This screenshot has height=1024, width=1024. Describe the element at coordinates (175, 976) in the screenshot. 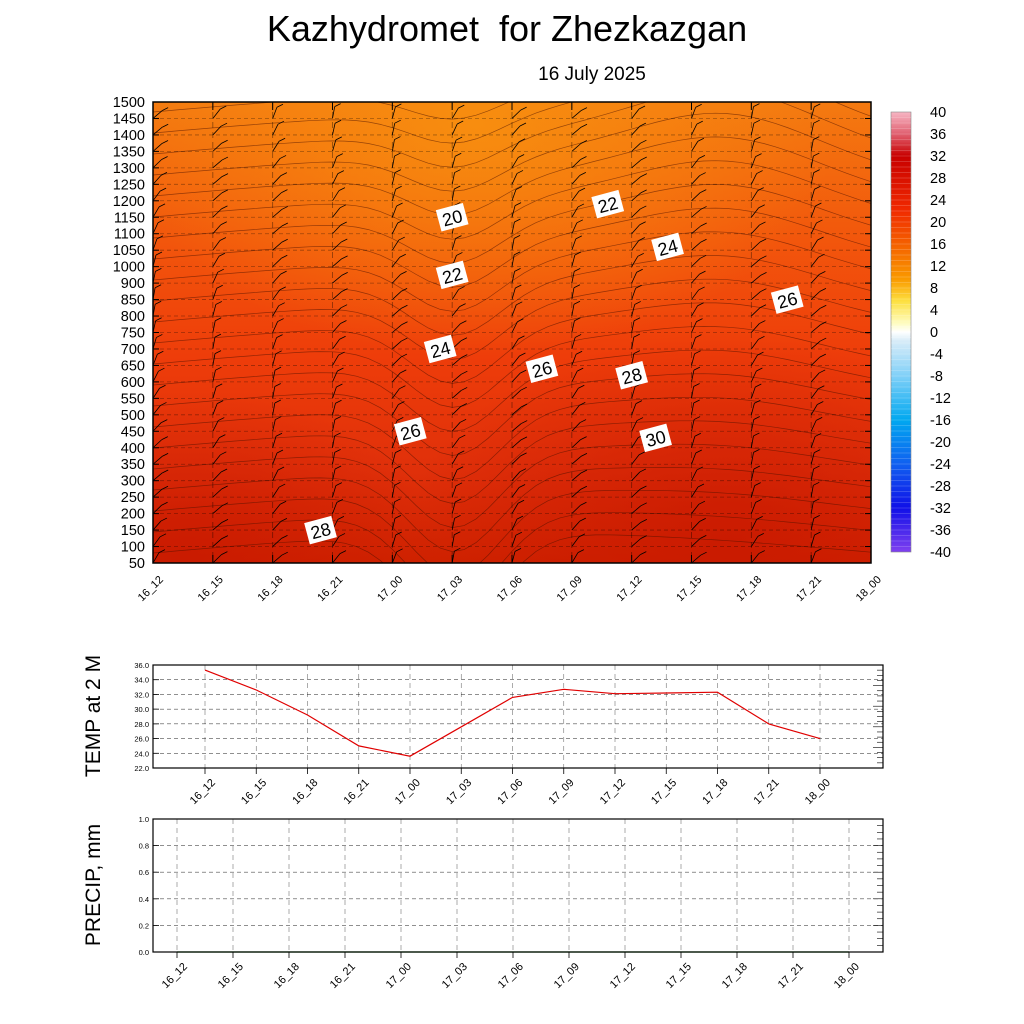

I see `precip-x-tick-label: 16_12` at that location.